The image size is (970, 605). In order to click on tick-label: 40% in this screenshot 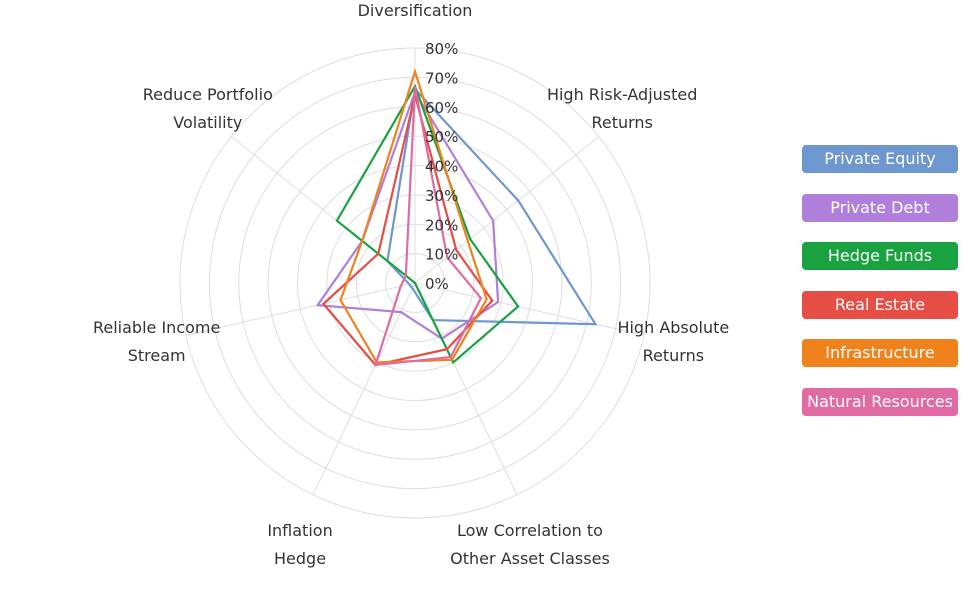, I will do `click(441, 167)`.